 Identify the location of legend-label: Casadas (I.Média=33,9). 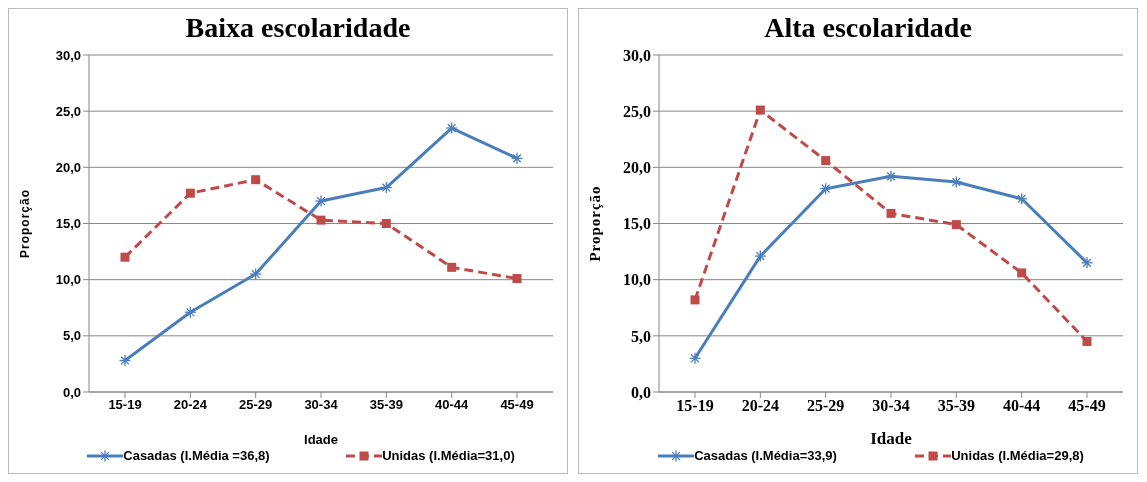
(765, 455).